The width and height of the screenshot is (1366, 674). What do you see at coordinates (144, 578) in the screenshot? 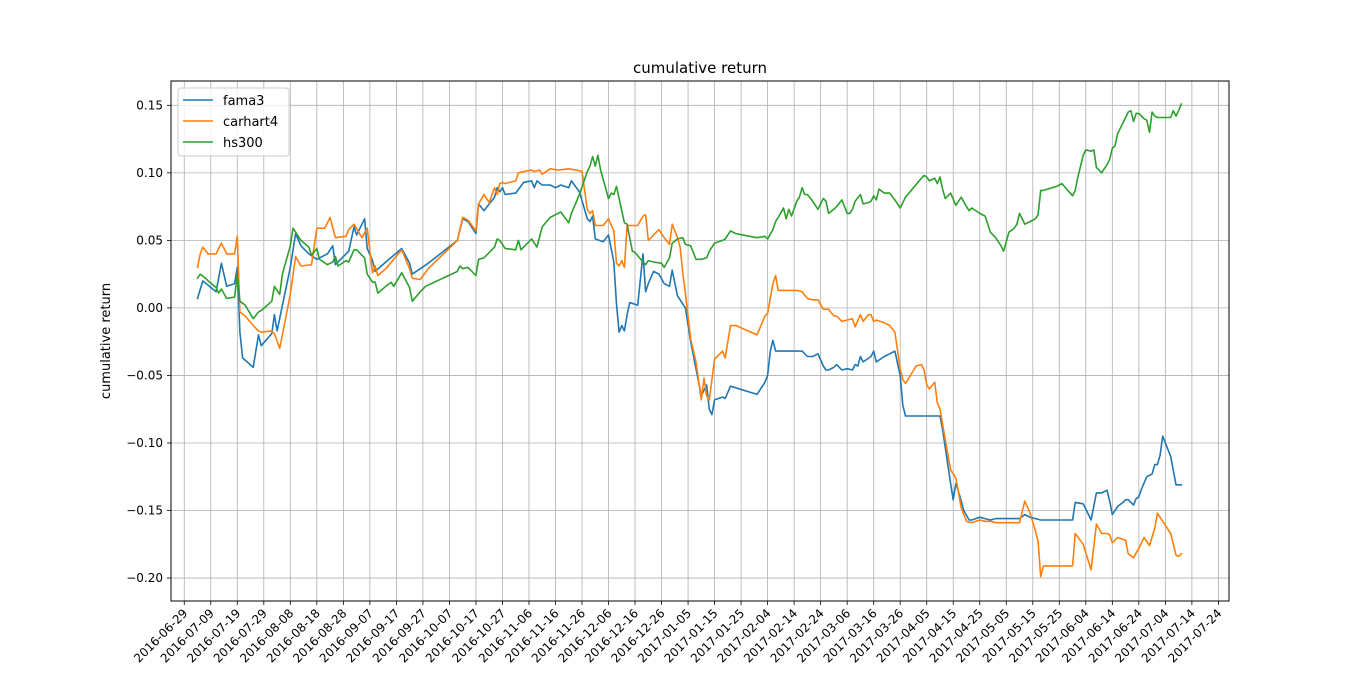
I see `y-tick-label: −0.20` at bounding box center [144, 578].